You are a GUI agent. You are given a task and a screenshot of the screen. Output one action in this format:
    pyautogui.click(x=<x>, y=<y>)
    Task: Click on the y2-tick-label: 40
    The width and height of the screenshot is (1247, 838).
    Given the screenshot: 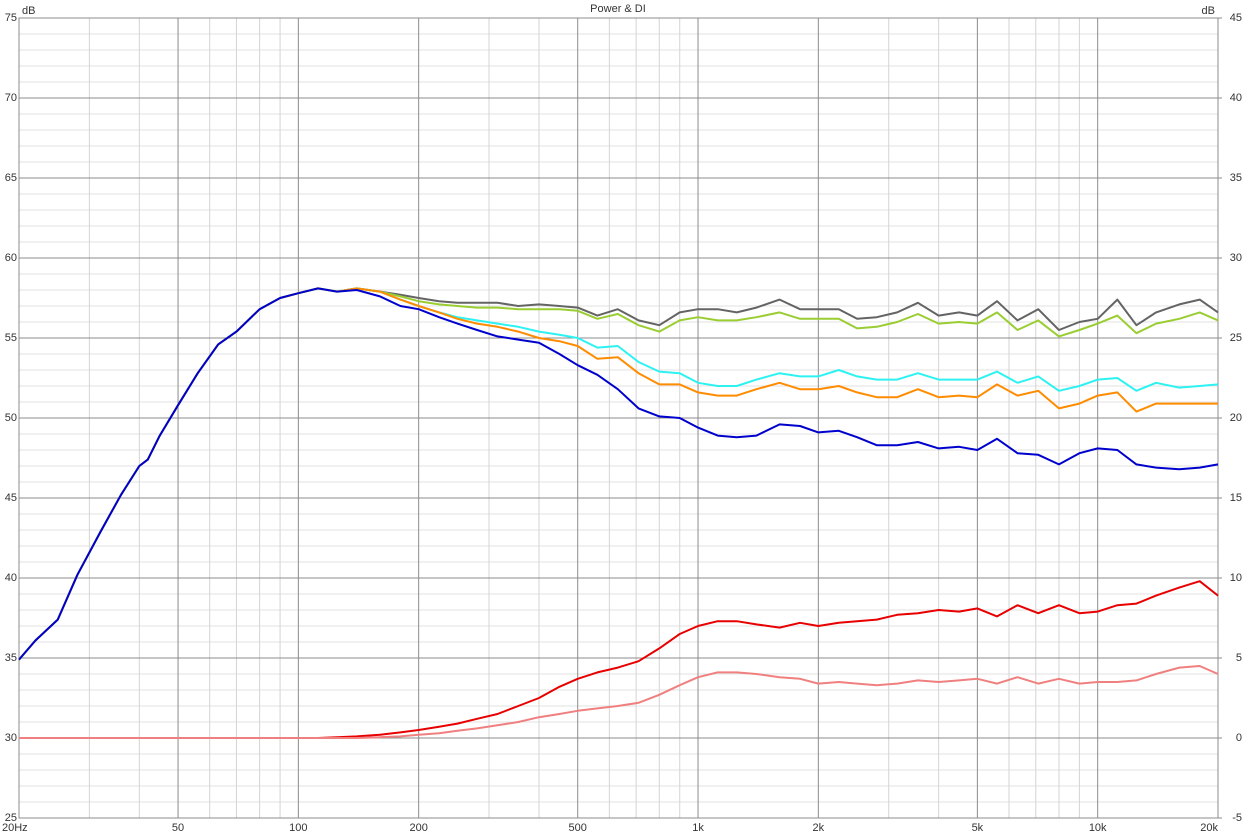 What is the action you would take?
    pyautogui.click(x=1236, y=98)
    